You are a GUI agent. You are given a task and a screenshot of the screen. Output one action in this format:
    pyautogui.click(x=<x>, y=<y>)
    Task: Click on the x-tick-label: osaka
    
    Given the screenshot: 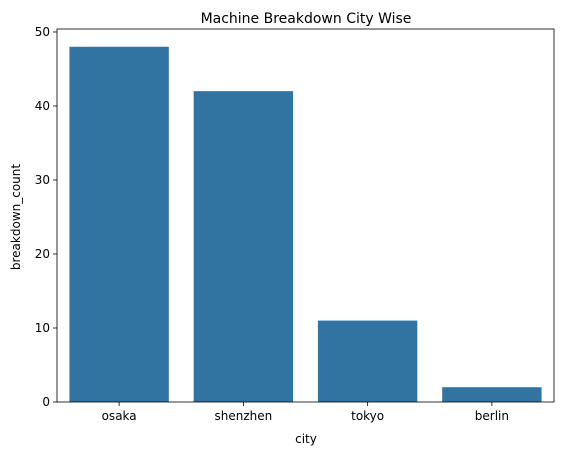 What is the action you would take?
    pyautogui.click(x=119, y=416)
    